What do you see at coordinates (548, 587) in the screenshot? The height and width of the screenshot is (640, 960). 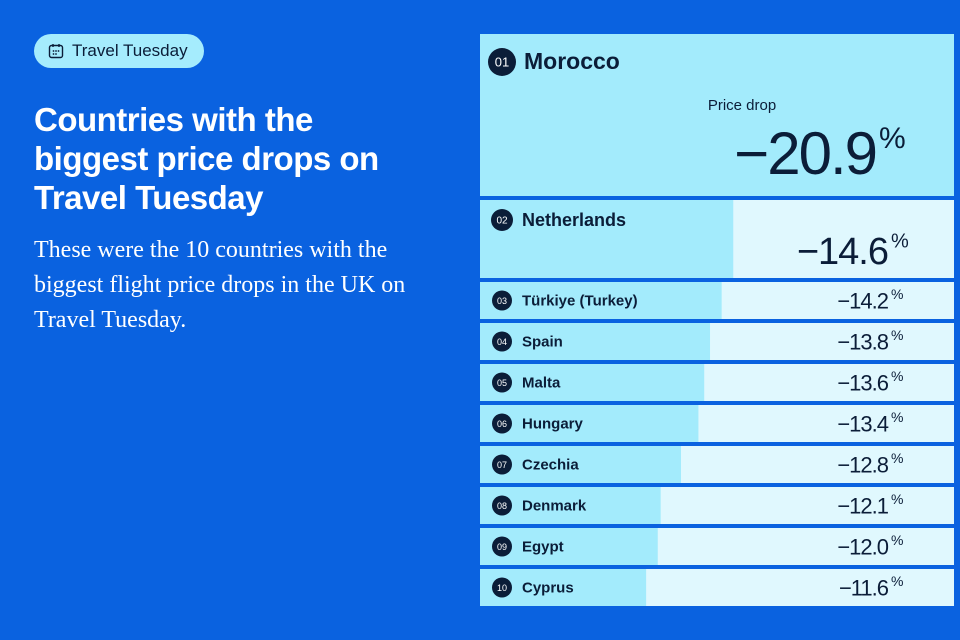 I see `category-label: Cyprus` at bounding box center [548, 587].